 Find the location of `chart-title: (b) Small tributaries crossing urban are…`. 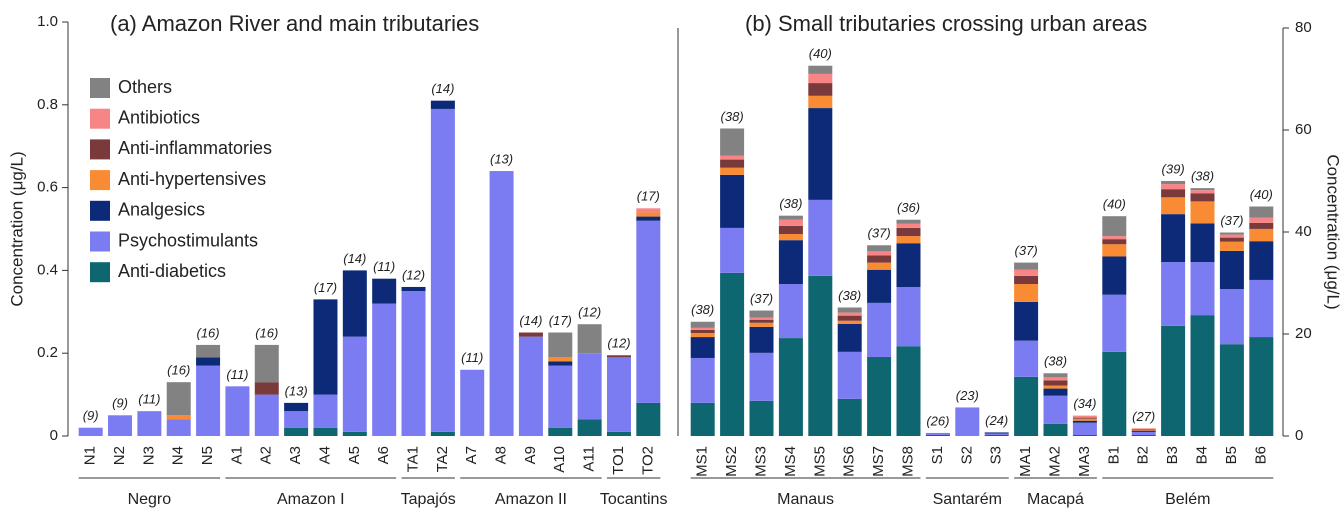

chart-title: (b) Small tributaries crossing urban are… is located at coordinates (946, 23).